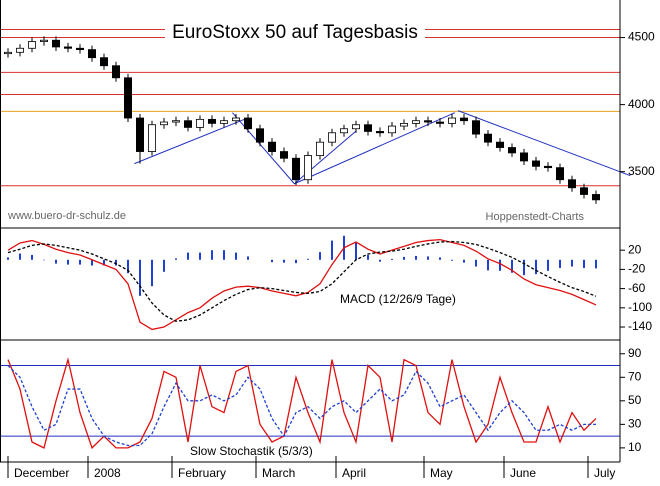 The image size is (660, 486). I want to click on y-tick-label: 20, so click(635, 249).